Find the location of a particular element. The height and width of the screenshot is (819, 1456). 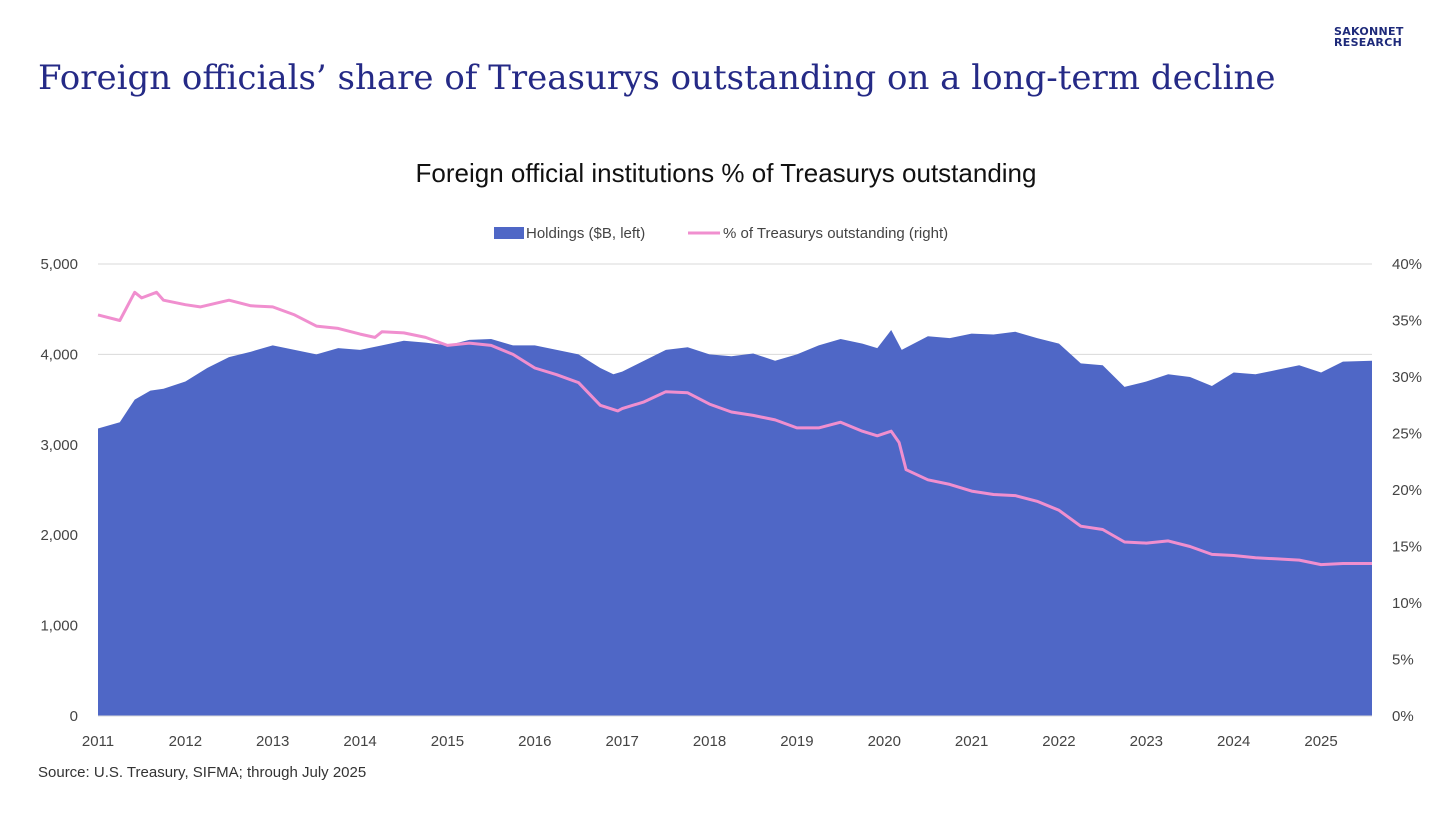

x-tick-label: 2012 is located at coordinates (185, 741).